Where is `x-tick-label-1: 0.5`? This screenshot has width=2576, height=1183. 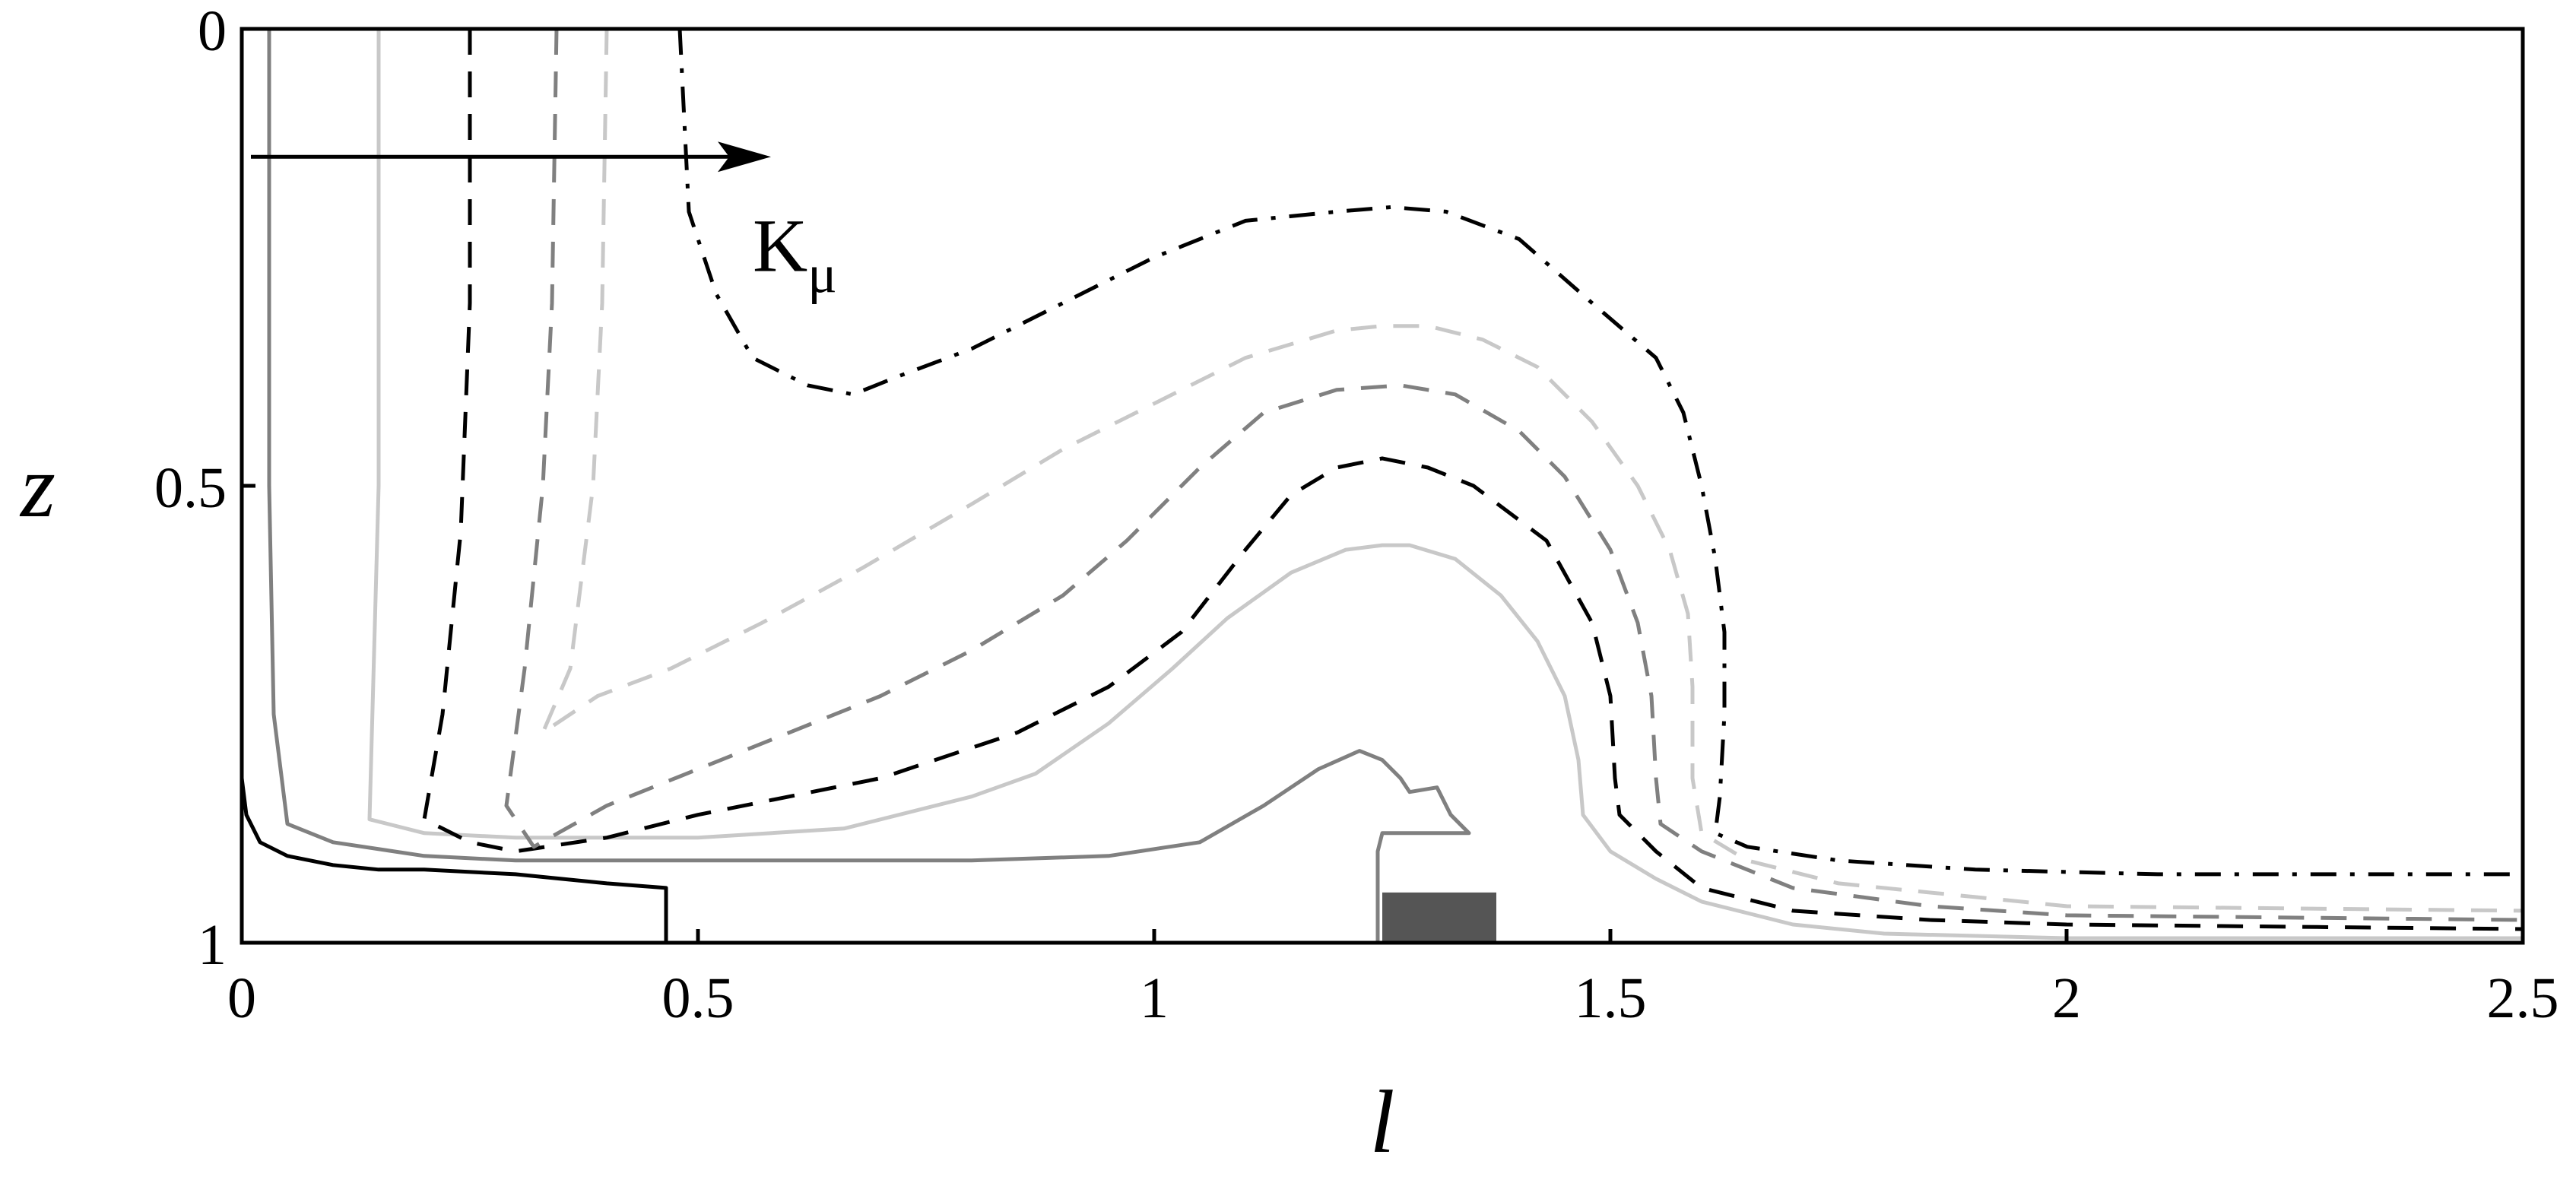 x-tick-label-1: 0.5 is located at coordinates (698, 998).